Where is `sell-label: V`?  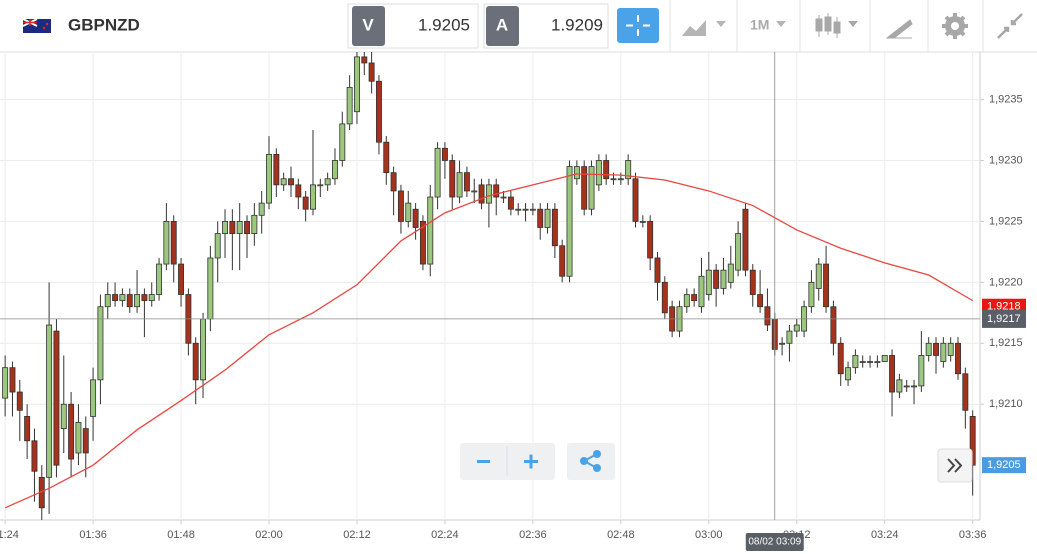 sell-label: V is located at coordinates (368, 24).